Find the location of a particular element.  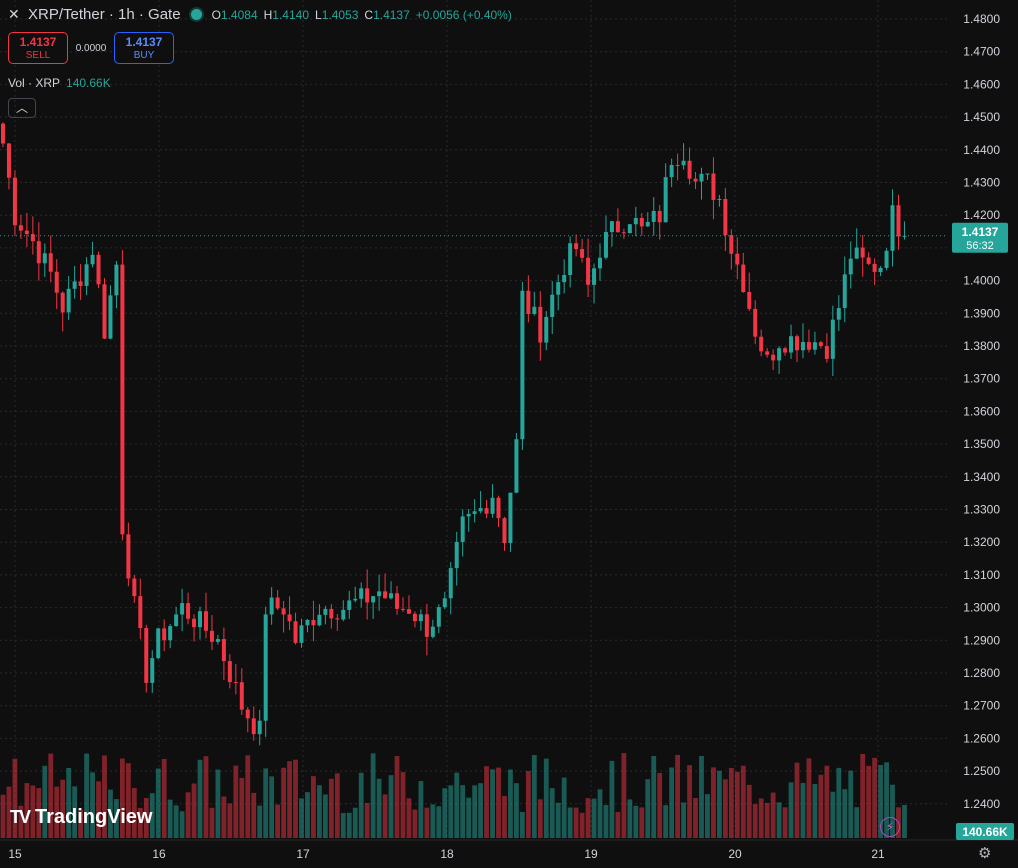

close-value: 1.4137 is located at coordinates (391, 14).